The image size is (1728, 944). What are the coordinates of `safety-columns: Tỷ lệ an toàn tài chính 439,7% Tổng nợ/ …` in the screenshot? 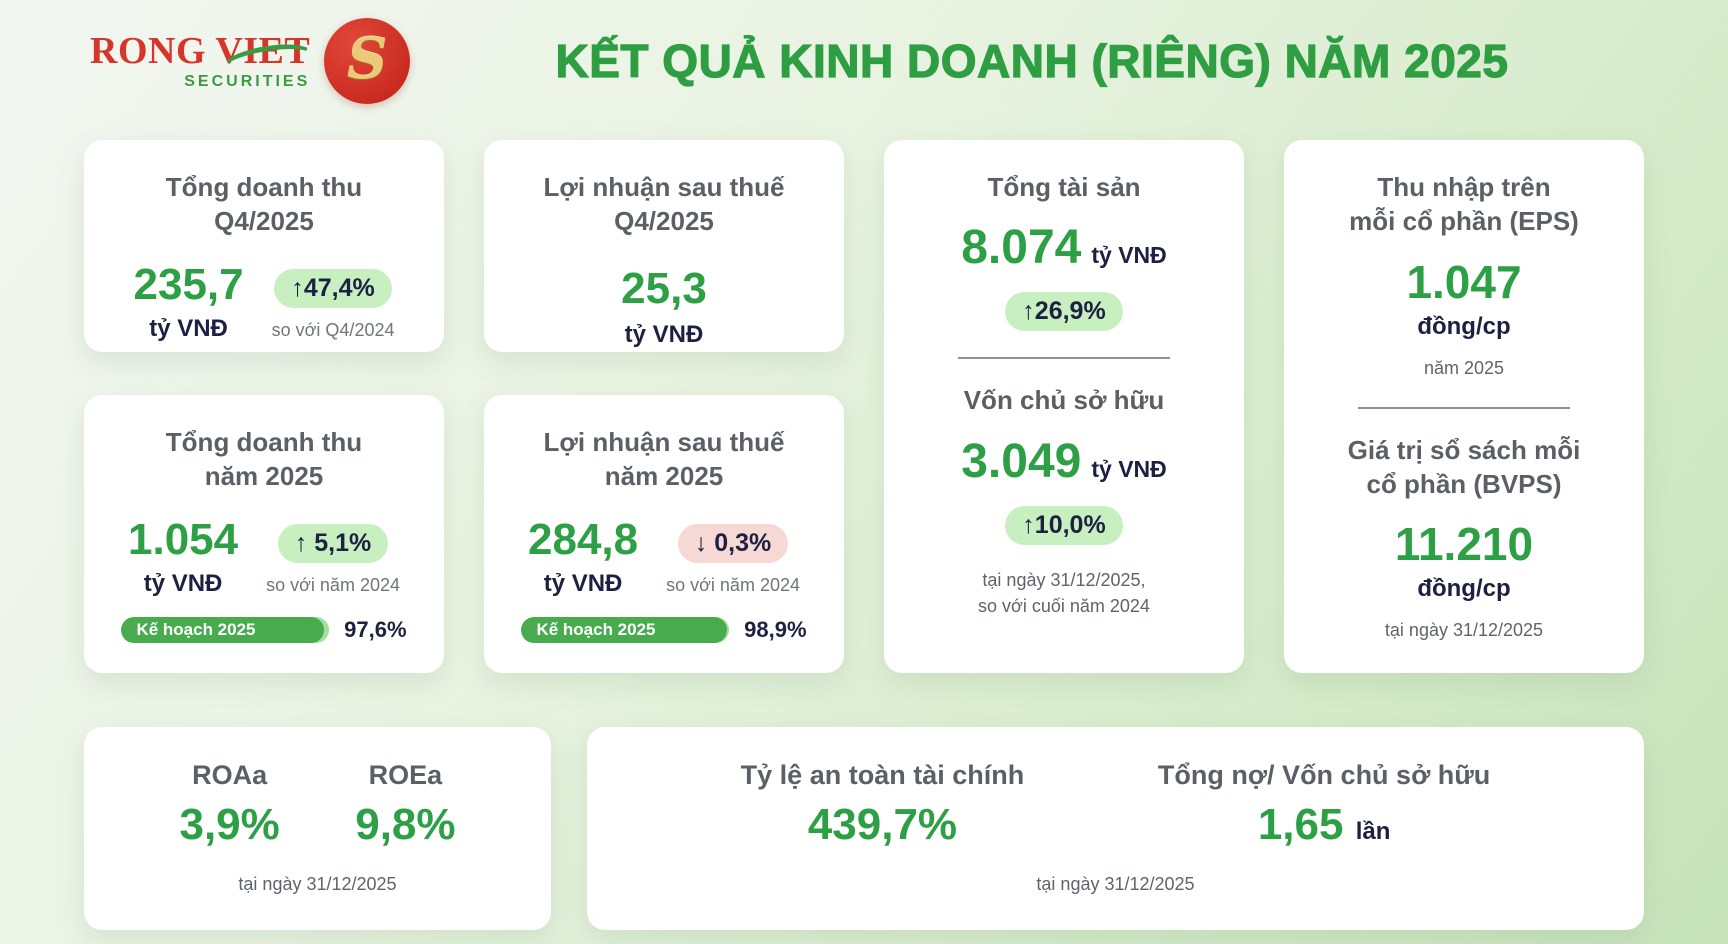 It's located at (1115, 803).